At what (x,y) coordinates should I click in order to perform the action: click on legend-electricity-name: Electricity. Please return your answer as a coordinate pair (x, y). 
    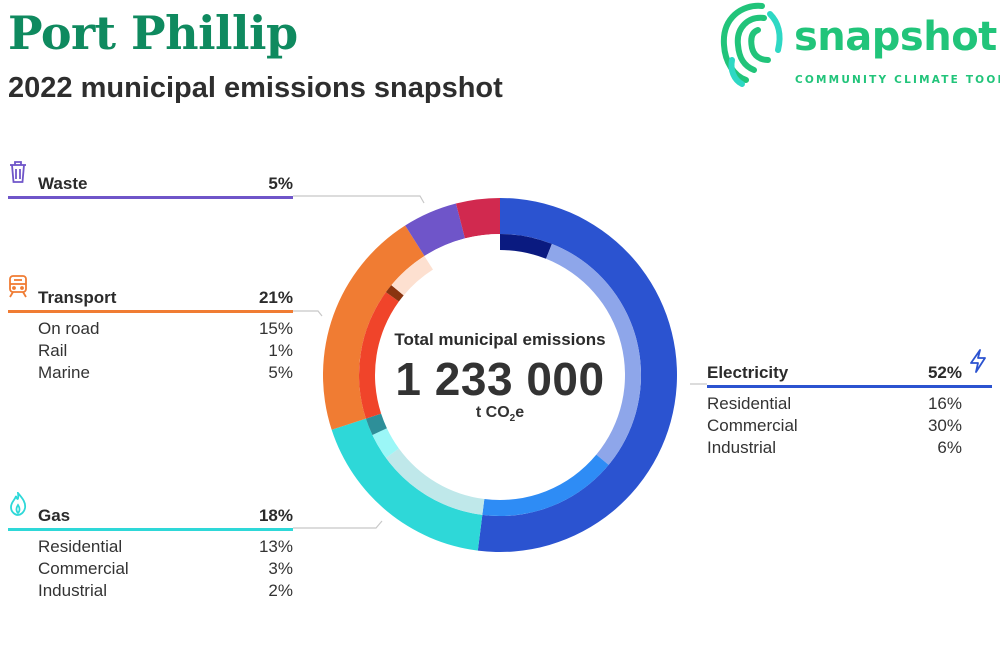
    Looking at the image, I should click on (748, 372).